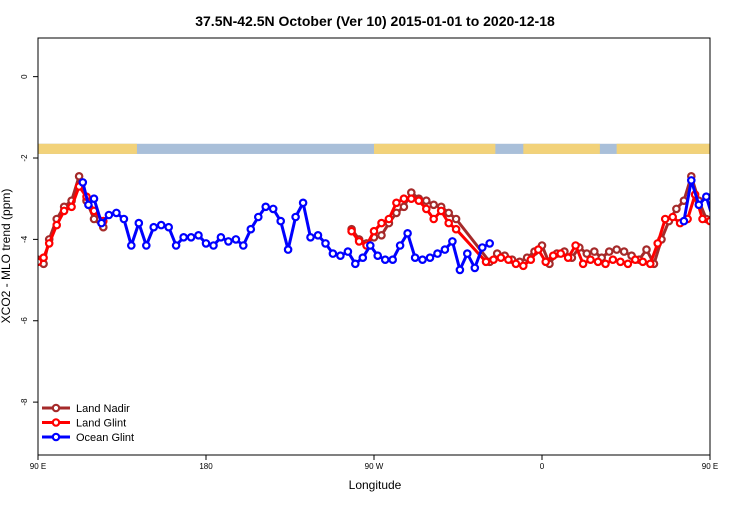 This screenshot has width=750, height=505. What do you see at coordinates (561, 148) in the screenshot?
I see `land-band` at bounding box center [561, 148].